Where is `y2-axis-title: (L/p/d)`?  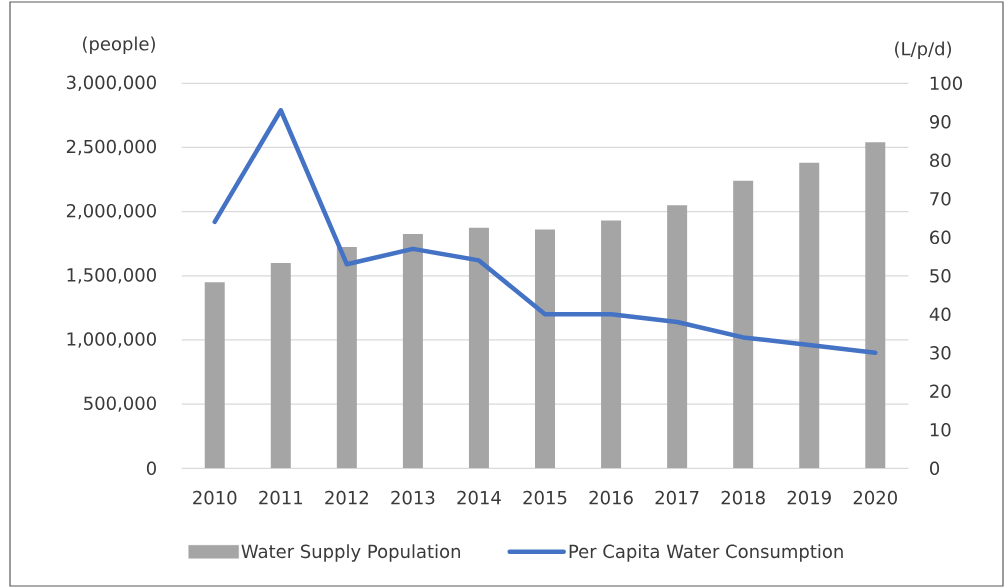
y2-axis-title: (L/p/d) is located at coordinates (923, 50).